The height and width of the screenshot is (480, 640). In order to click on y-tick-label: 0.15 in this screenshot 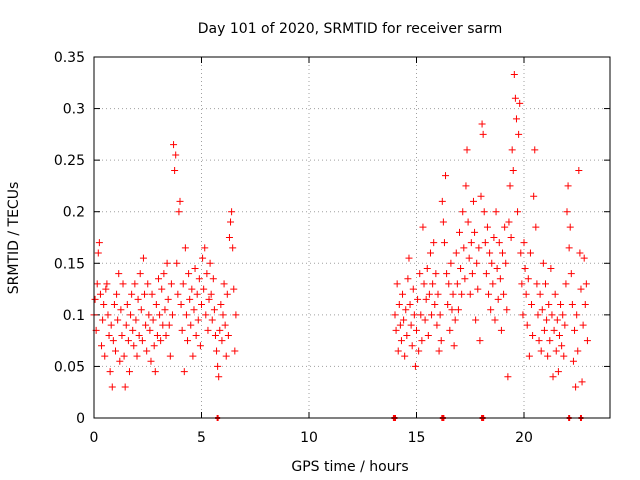, I will do `click(69, 264)`.